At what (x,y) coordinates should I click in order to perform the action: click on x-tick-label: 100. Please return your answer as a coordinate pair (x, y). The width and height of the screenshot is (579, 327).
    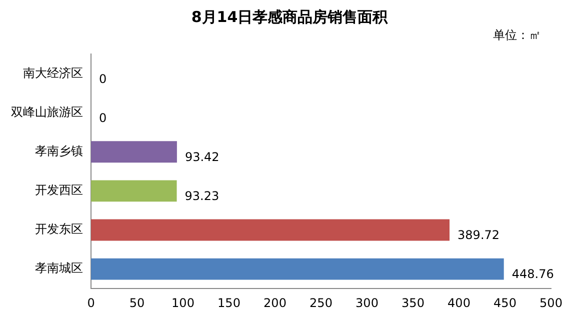
    Looking at the image, I should click on (183, 303).